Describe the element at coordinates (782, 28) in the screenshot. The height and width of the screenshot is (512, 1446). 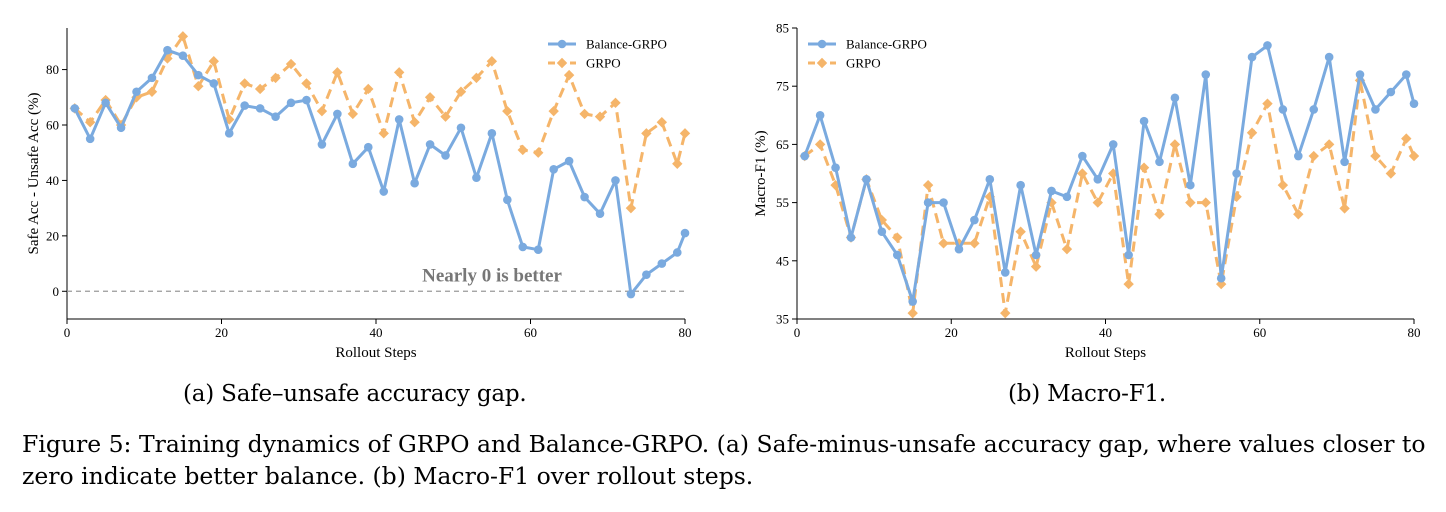
I see `y-tick-label: 85` at that location.